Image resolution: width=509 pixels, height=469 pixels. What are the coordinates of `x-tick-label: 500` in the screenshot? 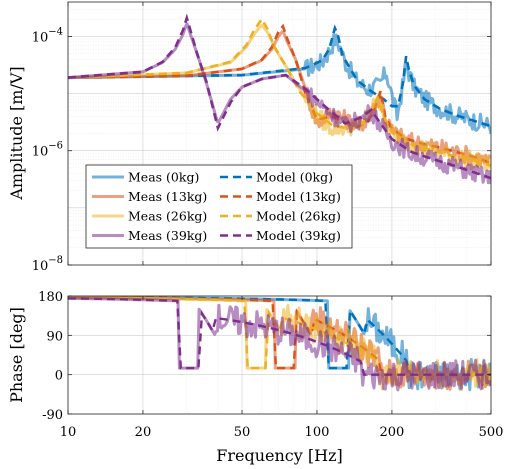 It's located at (491, 432).